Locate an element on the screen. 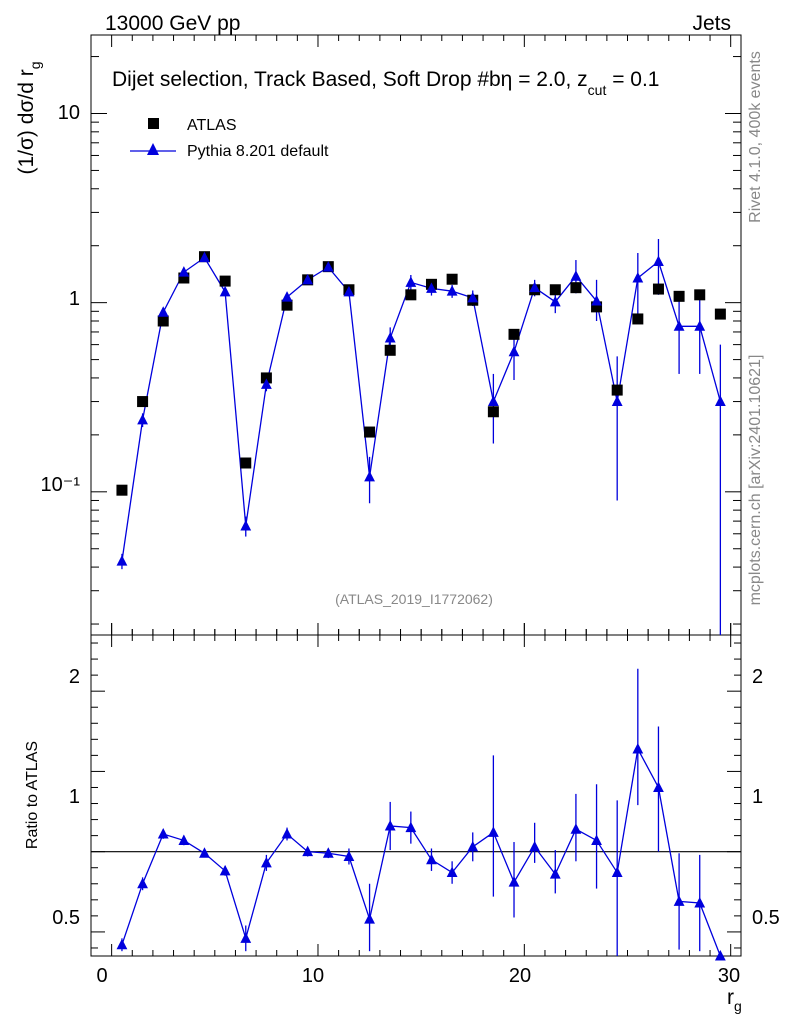 The height and width of the screenshot is (1024, 786). ratio-y-tick-label-2: 2 is located at coordinates (74, 677).